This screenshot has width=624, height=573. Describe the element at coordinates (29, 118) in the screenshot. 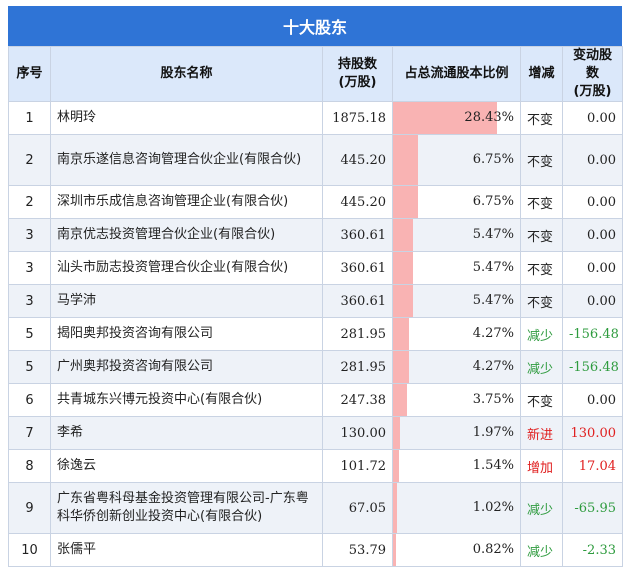

I see `cell-rank: 1` at that location.